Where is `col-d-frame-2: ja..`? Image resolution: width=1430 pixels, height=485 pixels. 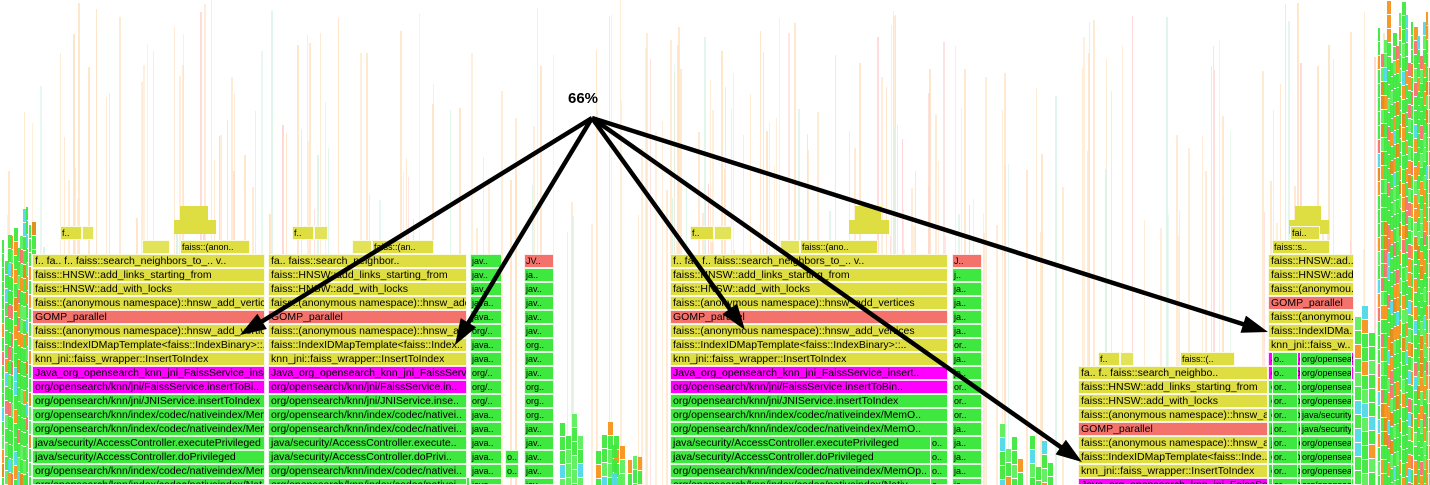
col-d-frame-2: ja.. is located at coordinates (967, 289).